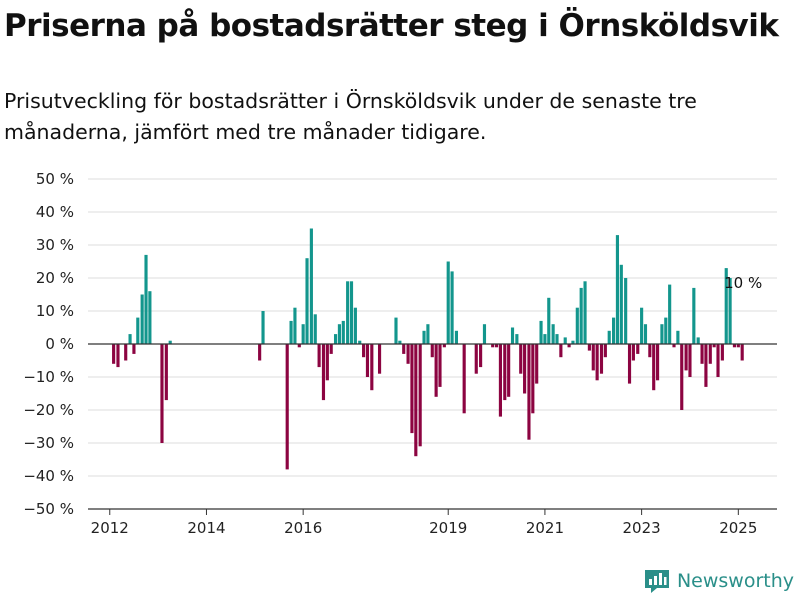 Image resolution: width=800 pixels, height=600 pixels. Describe the element at coordinates (55, 212) in the screenshot. I see `y-tick-label: 40 %` at that location.